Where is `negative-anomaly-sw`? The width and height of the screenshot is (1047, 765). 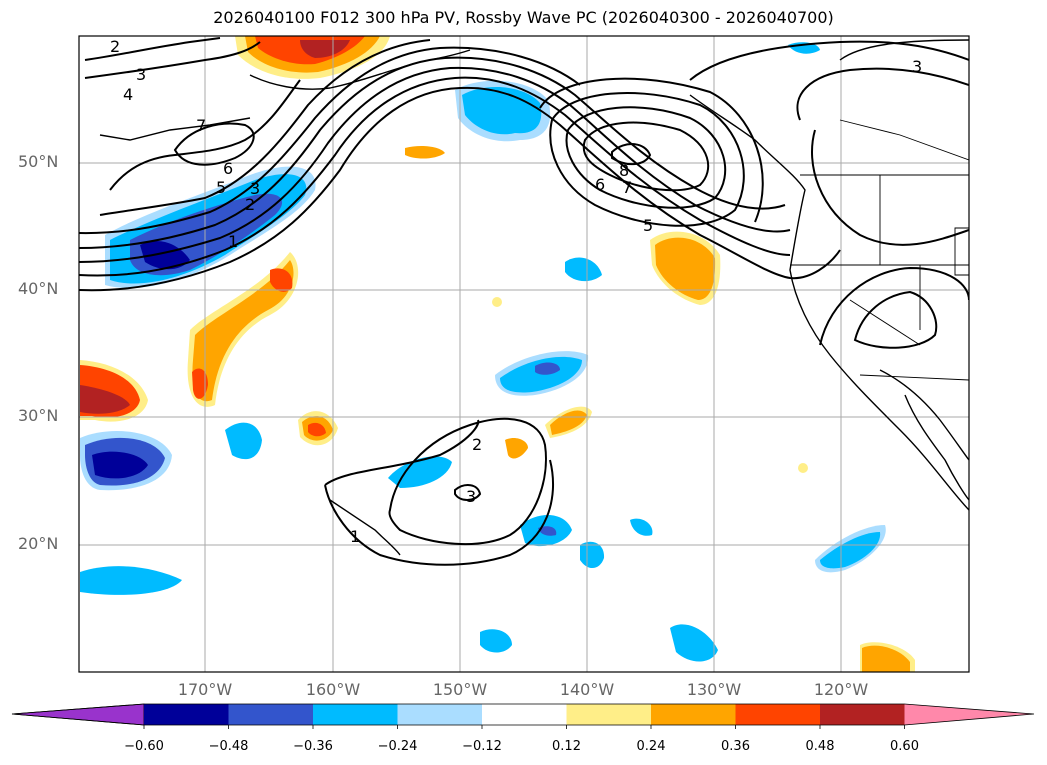 negative-anomaly-sw is located at coordinates (126, 461).